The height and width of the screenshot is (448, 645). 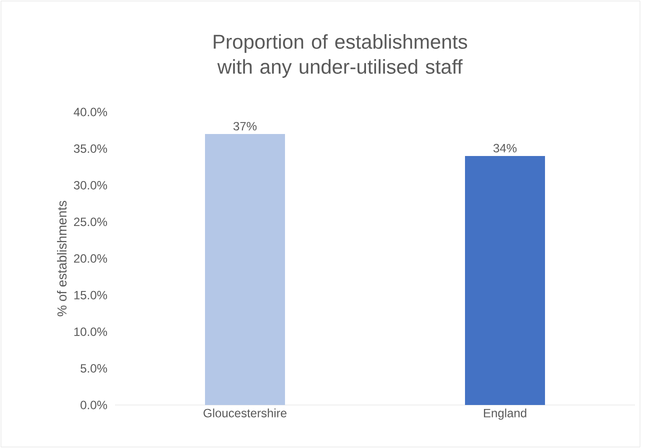 What do you see at coordinates (62, 258) in the screenshot?
I see `y-axis-title: % of establishments` at bounding box center [62, 258].